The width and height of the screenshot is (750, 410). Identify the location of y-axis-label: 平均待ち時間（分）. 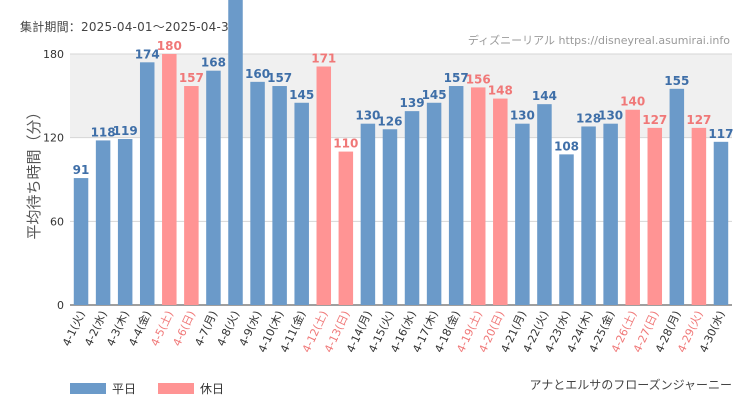
(34, 171).